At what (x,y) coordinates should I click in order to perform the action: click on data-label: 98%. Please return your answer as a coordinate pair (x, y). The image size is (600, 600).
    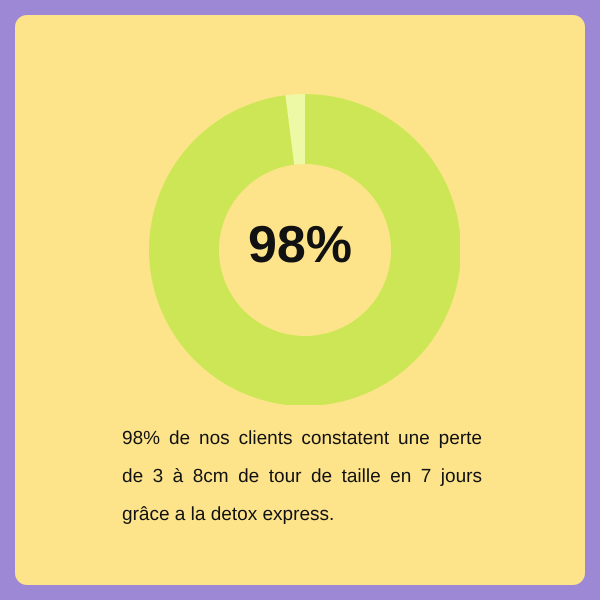
    Looking at the image, I should click on (300, 245).